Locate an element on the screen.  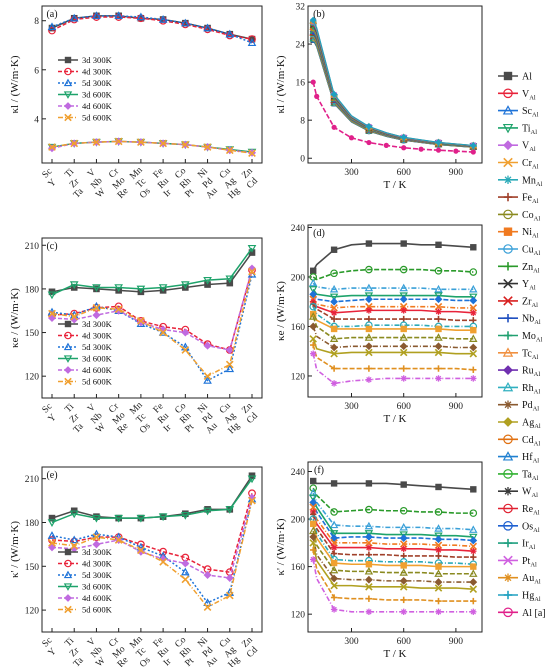
series-Ti-line is located at coordinates (393, 93).